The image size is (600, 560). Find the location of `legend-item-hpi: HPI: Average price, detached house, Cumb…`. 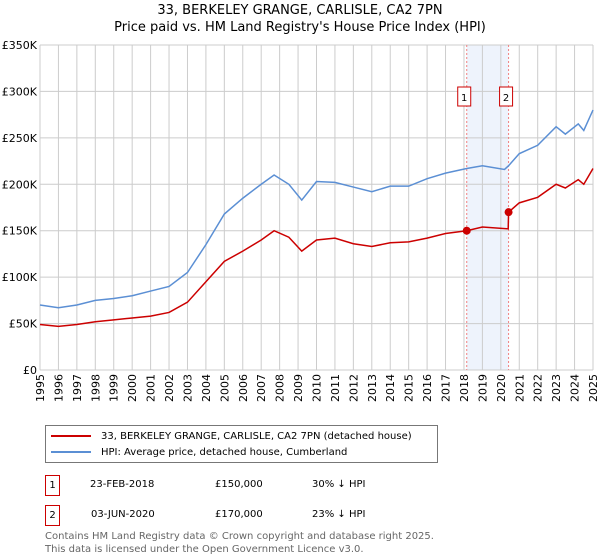

legend-item-hpi: HPI: Average price, detached house, Cumb… is located at coordinates (196, 452).